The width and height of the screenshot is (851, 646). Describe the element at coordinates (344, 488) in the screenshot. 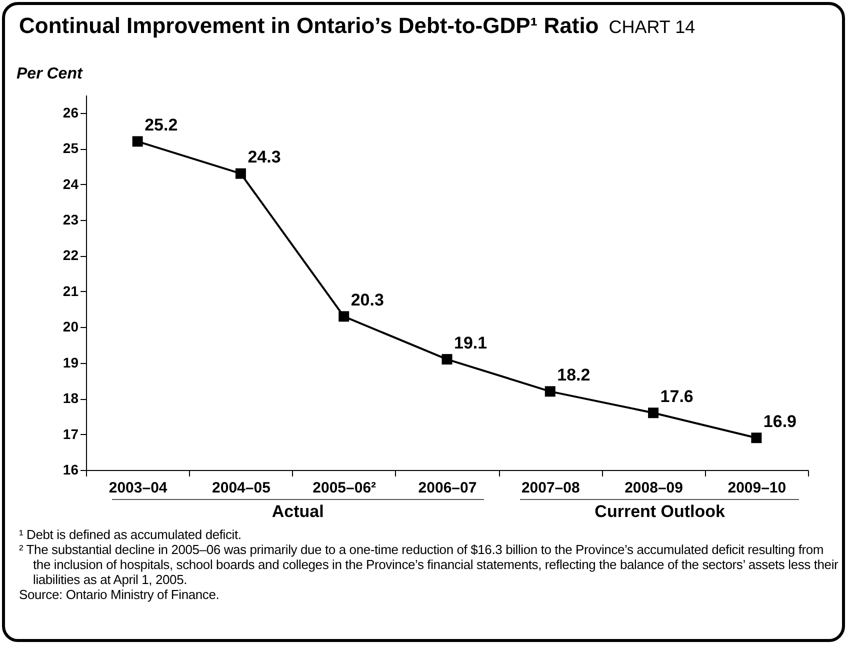

I see `x-tick-label: 2005–06²` at that location.